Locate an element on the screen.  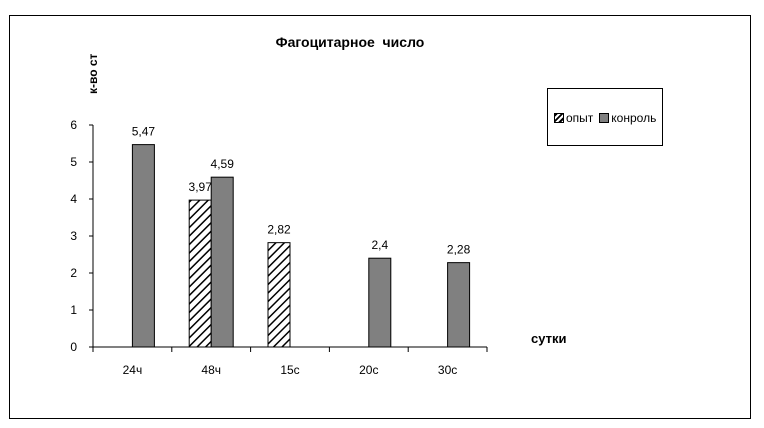
data-label: 2,4 is located at coordinates (379, 245).